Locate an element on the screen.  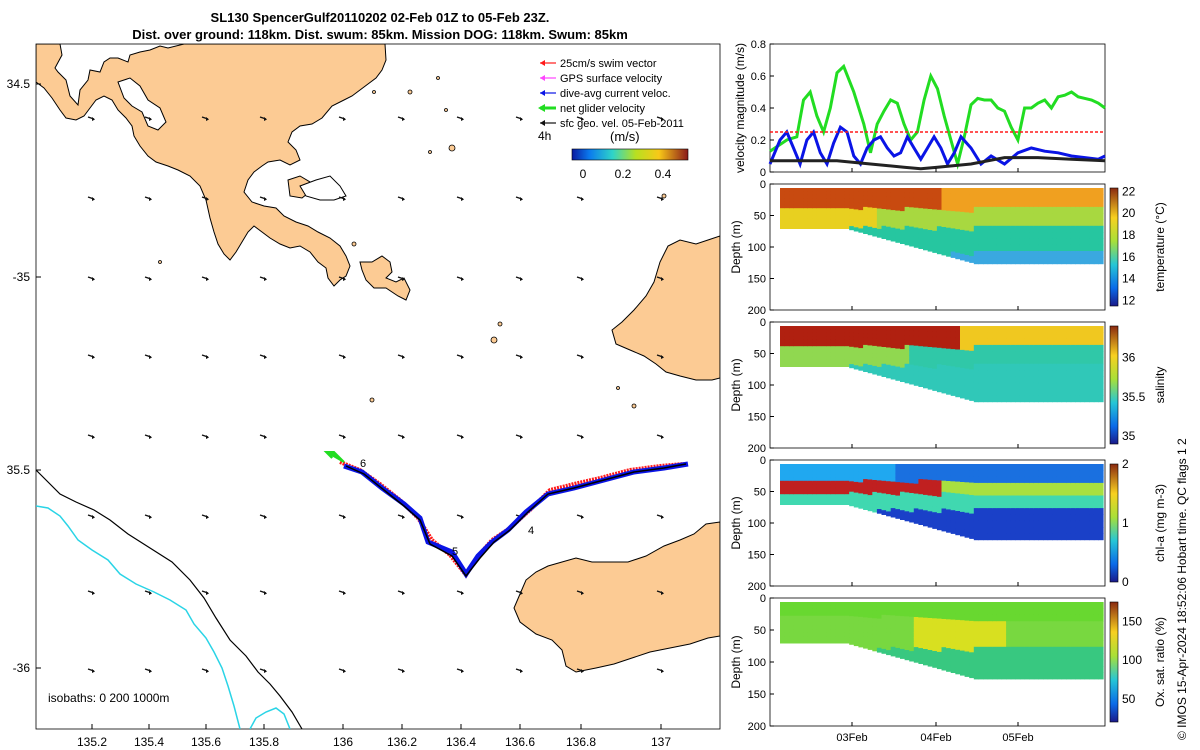
colorbar-temperature is located at coordinates (1114, 247).